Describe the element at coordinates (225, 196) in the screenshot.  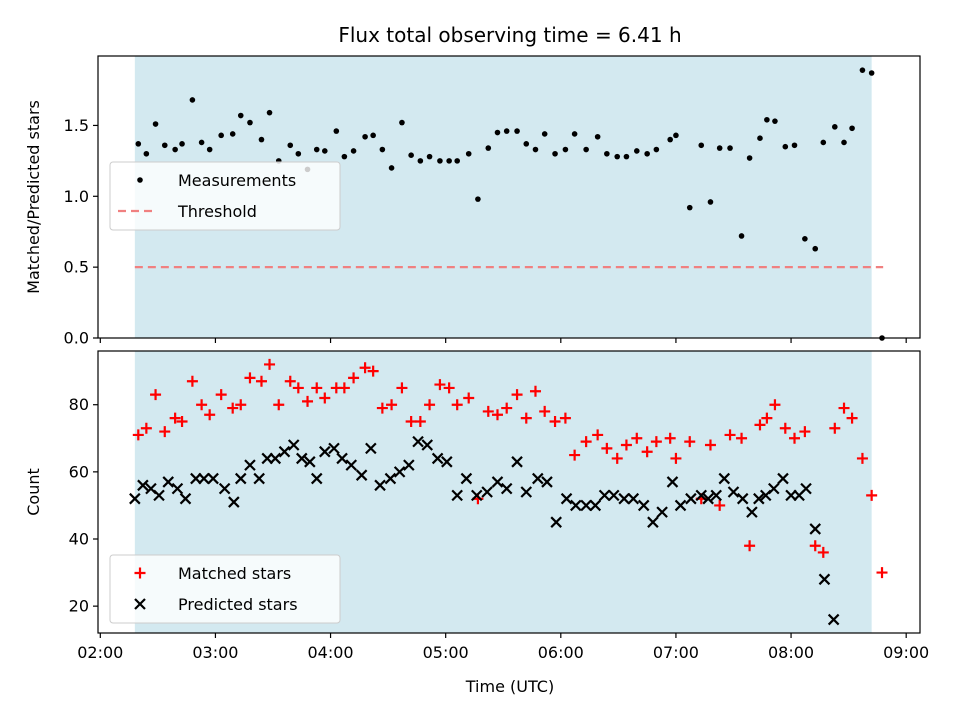
I see `legend-box` at that location.